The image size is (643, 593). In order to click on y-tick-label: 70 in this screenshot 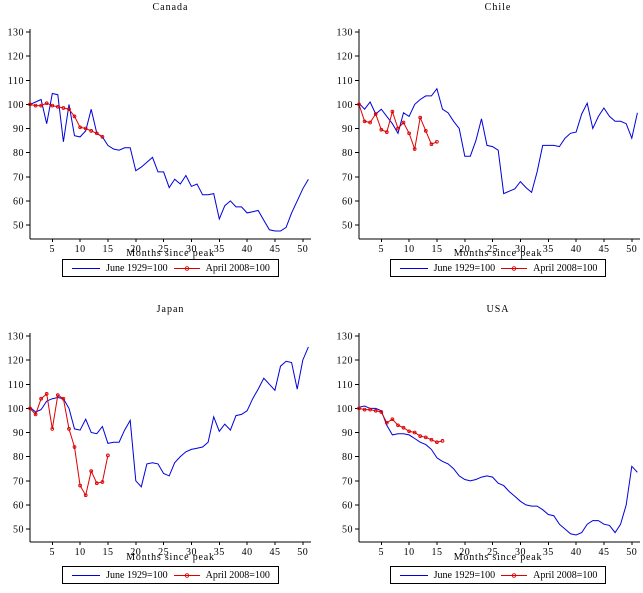, I will do `click(347, 177)`.